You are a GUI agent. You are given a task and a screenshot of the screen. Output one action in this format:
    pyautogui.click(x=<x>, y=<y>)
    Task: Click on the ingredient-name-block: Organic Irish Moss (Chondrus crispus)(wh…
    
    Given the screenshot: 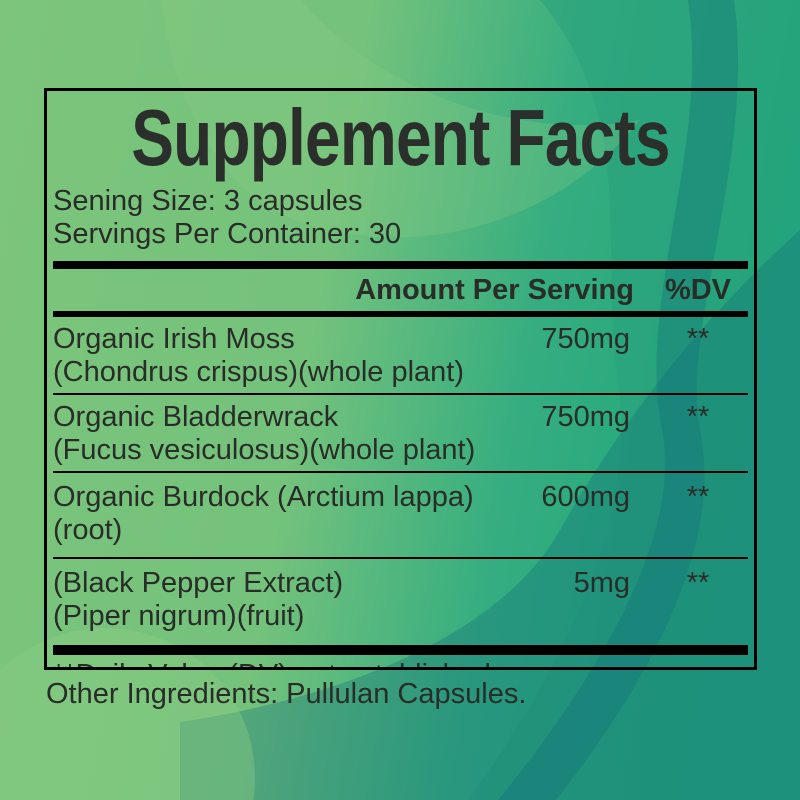 What is the action you would take?
    pyautogui.click(x=275, y=356)
    